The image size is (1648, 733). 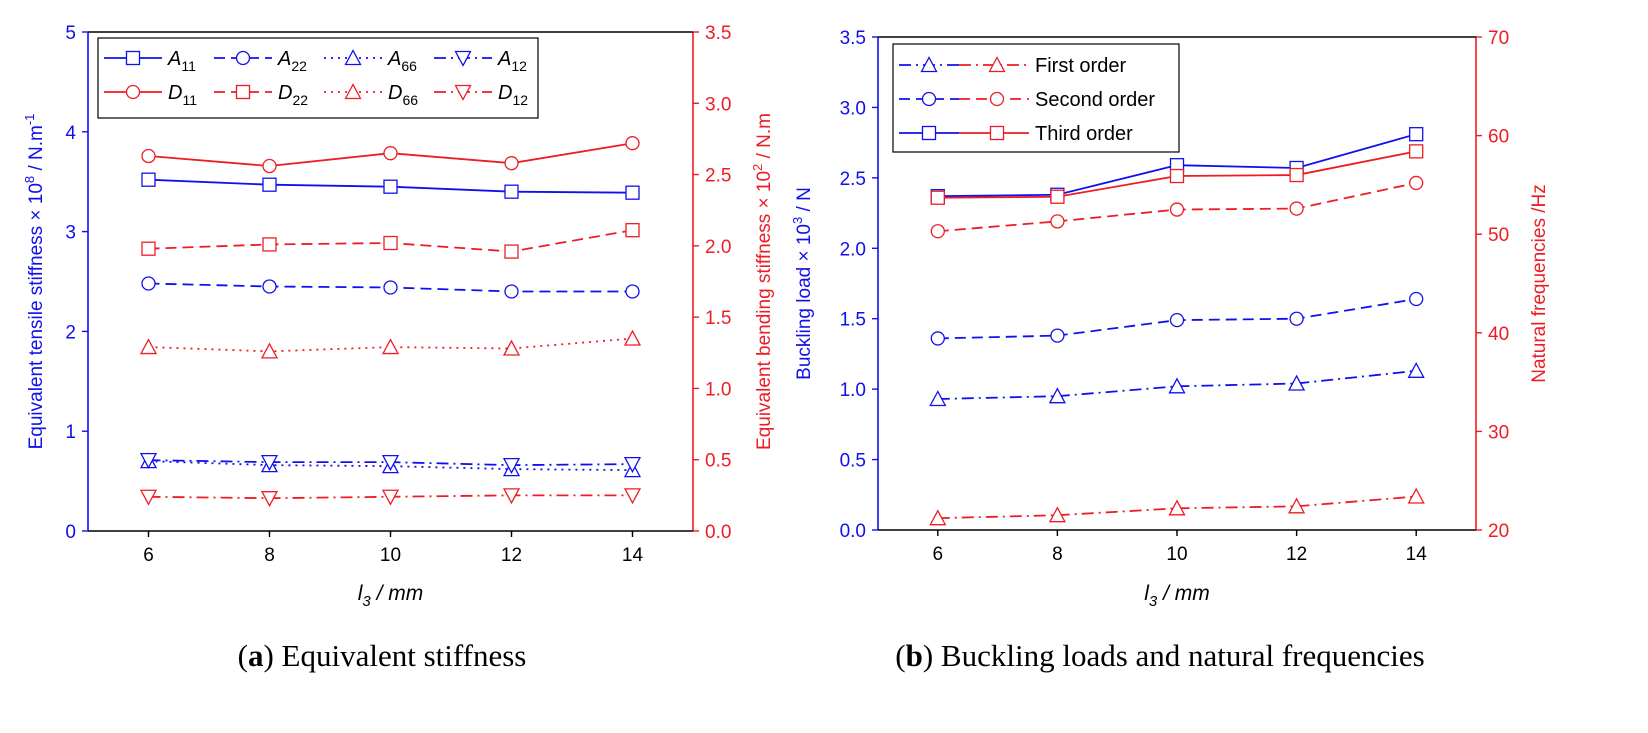 What do you see at coordinates (764, 138) in the screenshot?
I see `right-axis-title-unit: / N.m` at bounding box center [764, 138].